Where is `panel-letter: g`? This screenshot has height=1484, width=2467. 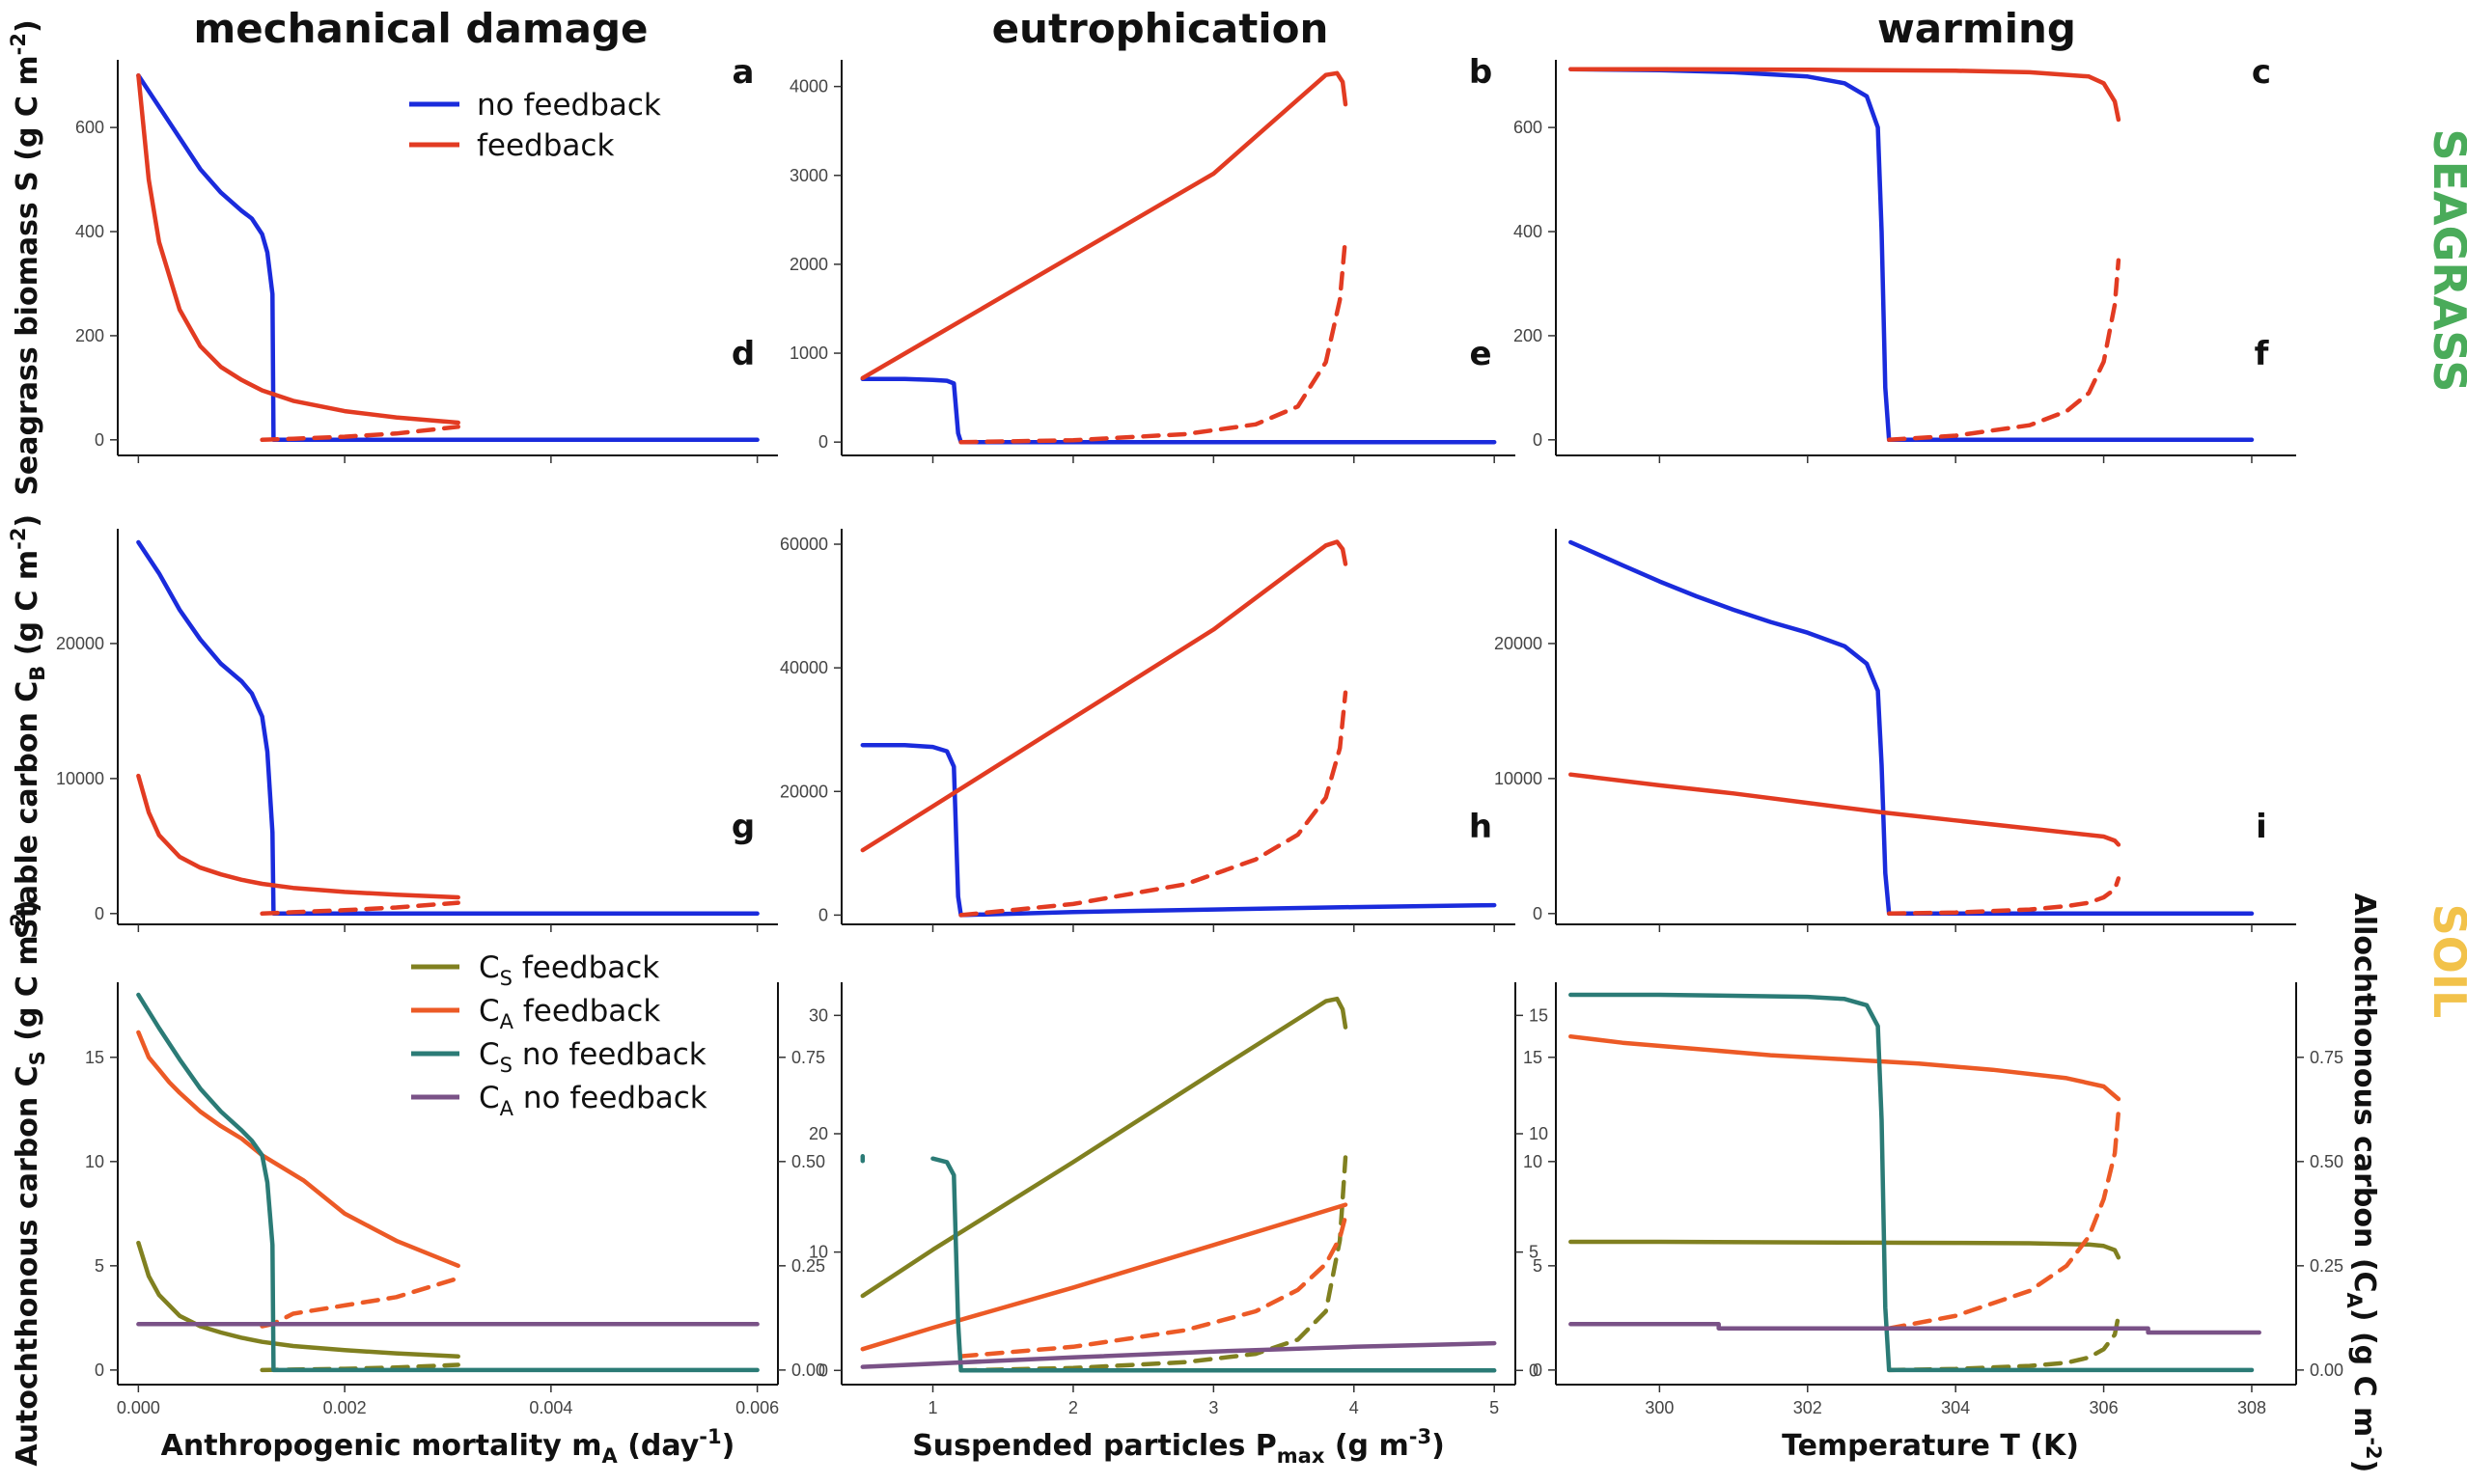 panel-letter: g is located at coordinates (743, 827).